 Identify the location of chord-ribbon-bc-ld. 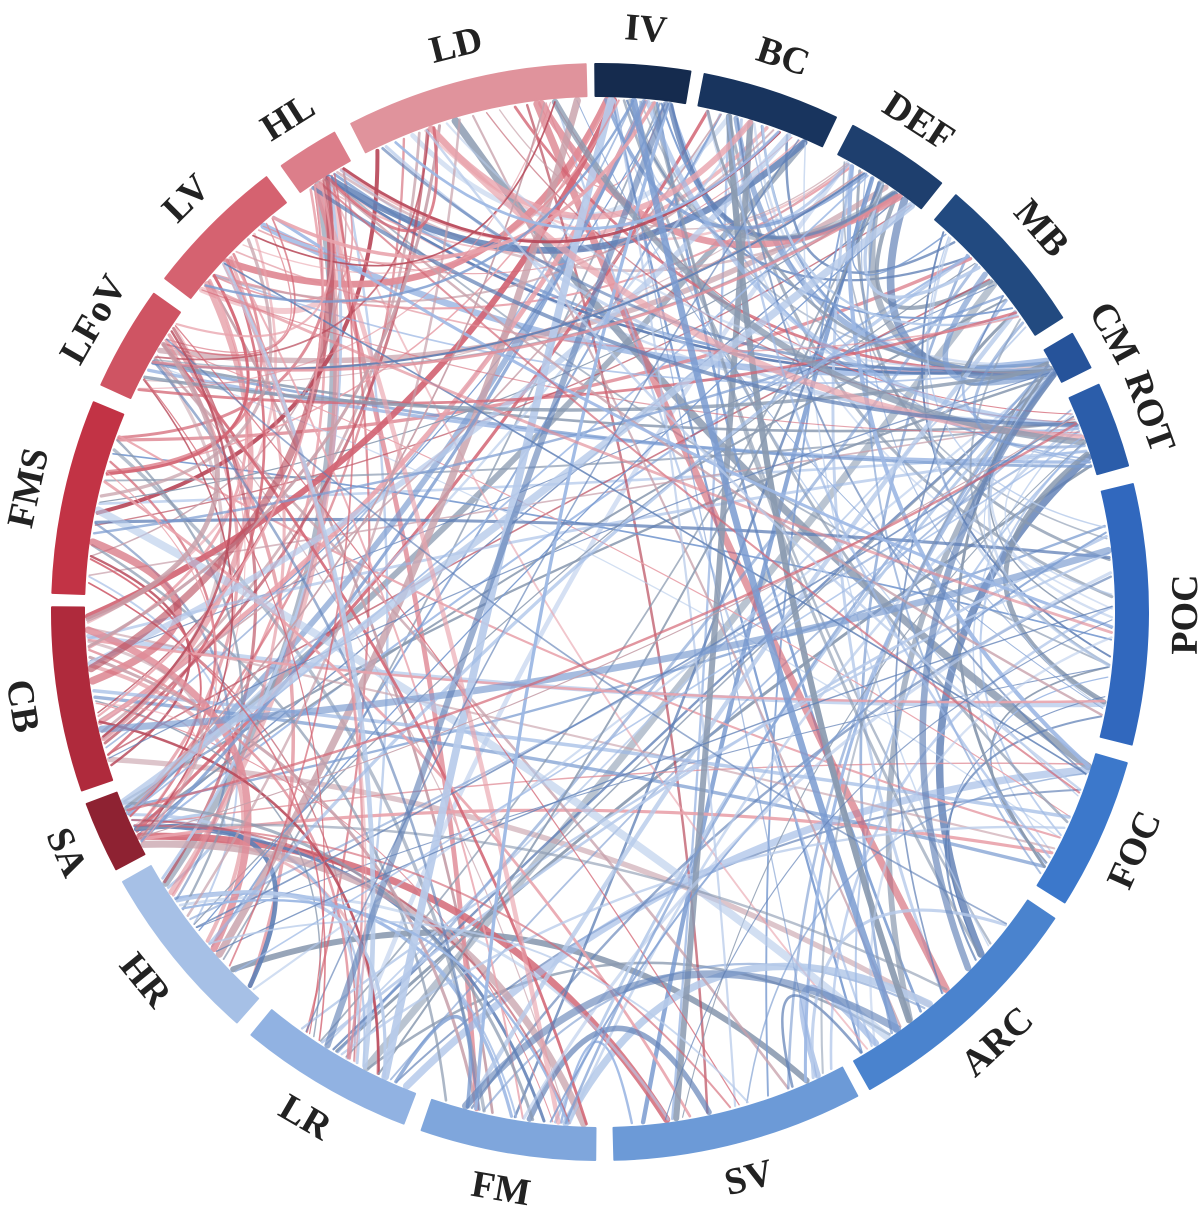
(587, 180).